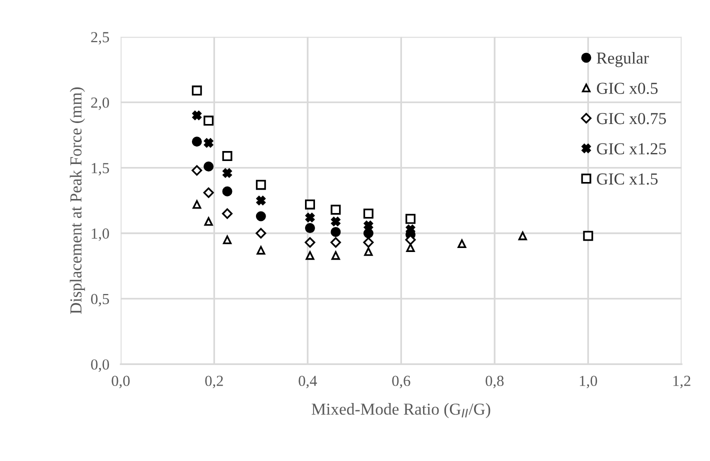 The image size is (710, 461). I want to click on legend-label: GIC x1.25, so click(631, 148).